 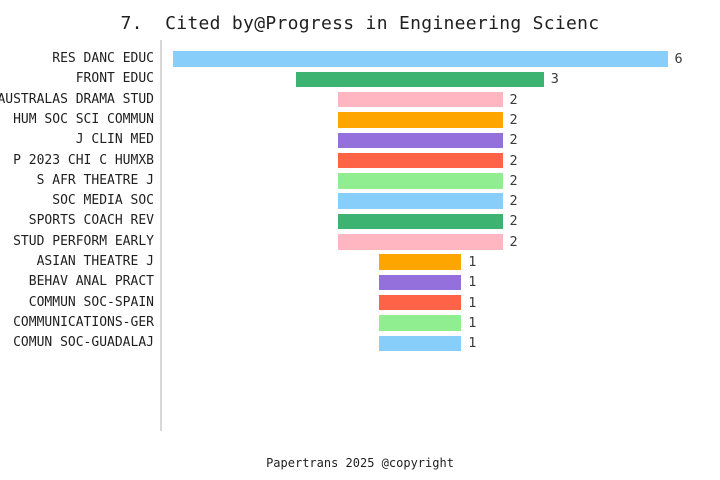 I want to click on category-label: J CLIN MED, so click(x=114, y=140).